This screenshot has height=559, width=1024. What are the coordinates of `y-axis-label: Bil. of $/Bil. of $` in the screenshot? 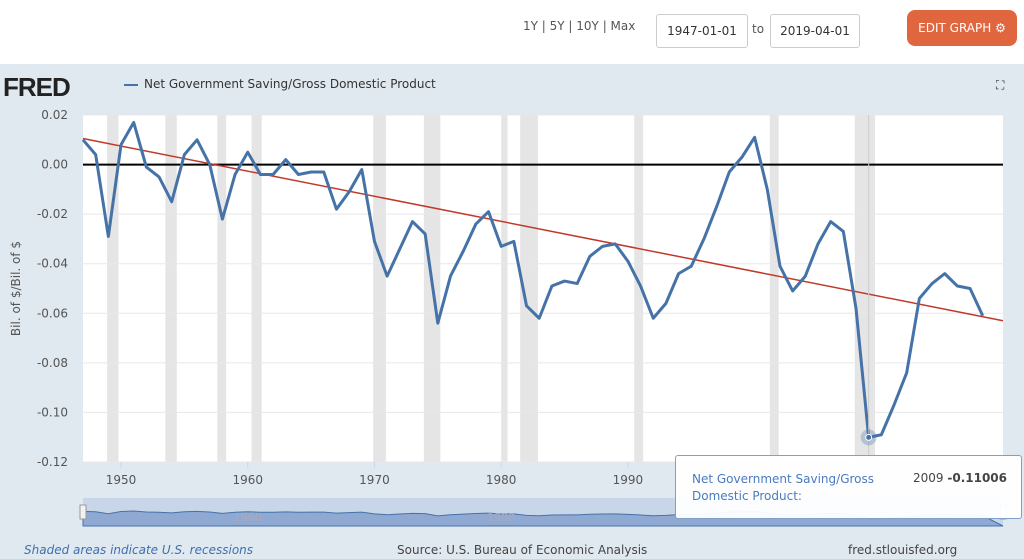 It's located at (16, 288).